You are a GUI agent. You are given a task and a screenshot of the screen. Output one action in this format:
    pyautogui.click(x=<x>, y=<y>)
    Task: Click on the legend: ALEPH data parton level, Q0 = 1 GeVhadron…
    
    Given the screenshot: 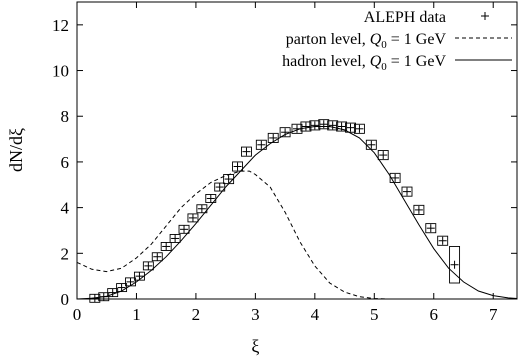 What is the action you would take?
    pyautogui.click(x=397, y=41)
    